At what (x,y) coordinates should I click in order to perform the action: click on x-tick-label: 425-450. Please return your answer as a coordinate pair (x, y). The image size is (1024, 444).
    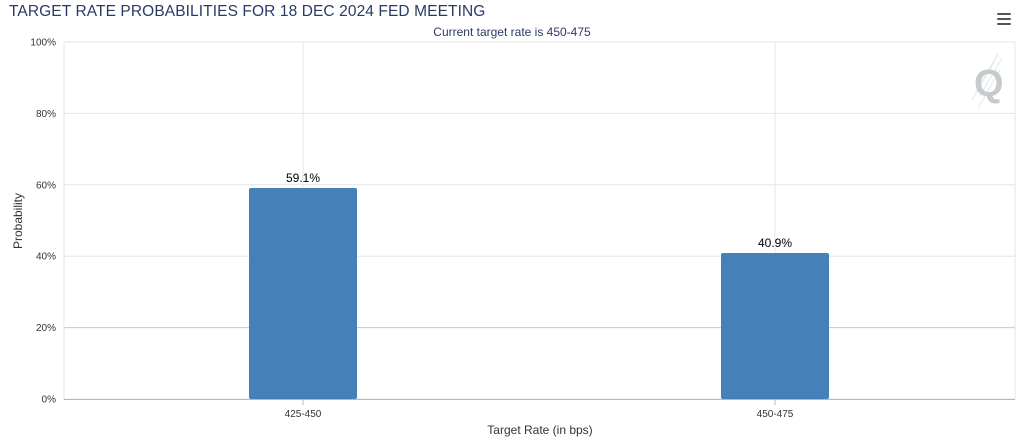
    Looking at the image, I should click on (303, 414).